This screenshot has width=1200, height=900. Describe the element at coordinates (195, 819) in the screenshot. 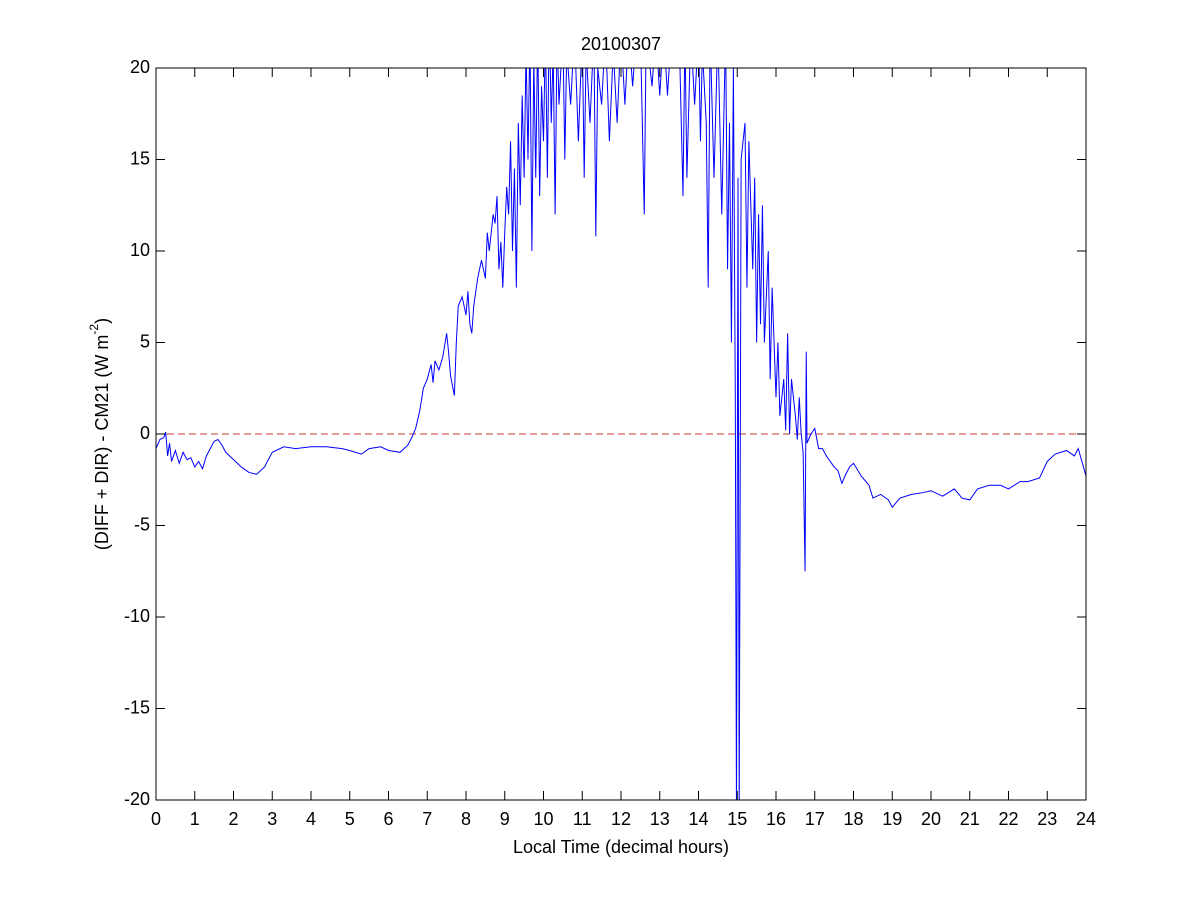

I see `x-tick-label: 1` at that location.